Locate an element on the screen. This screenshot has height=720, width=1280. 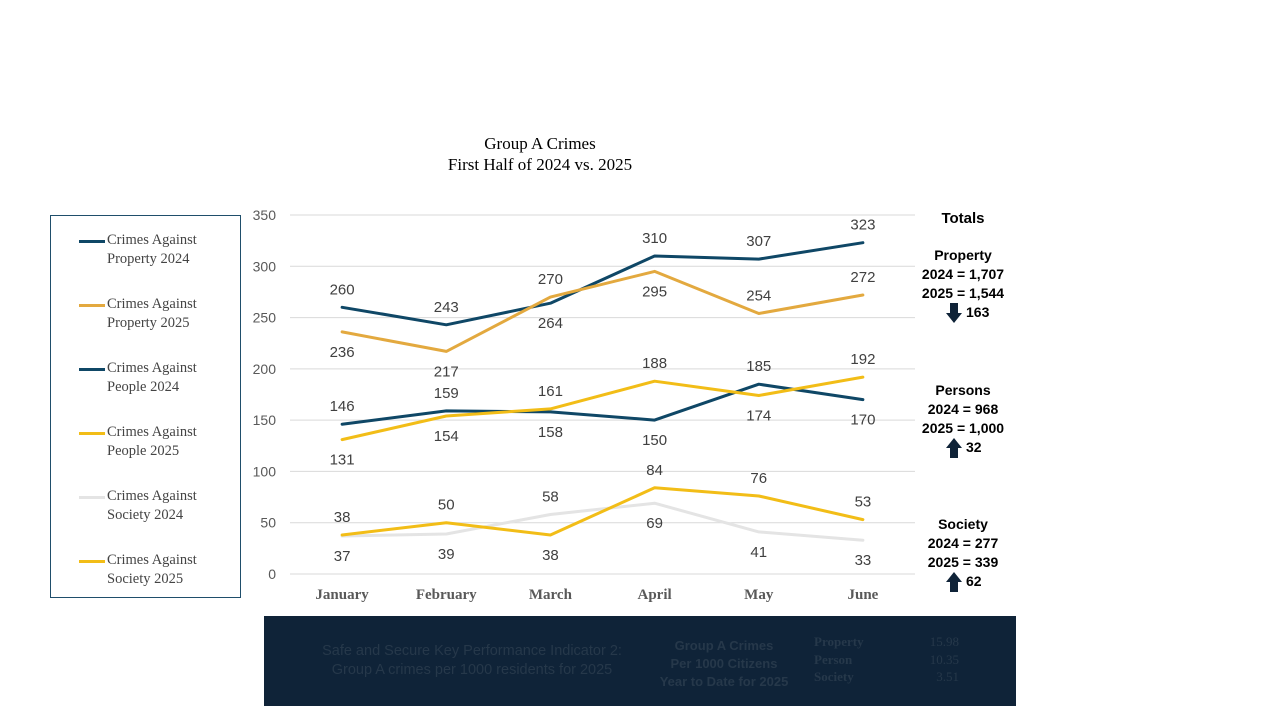
totals-persons: Persons 2024 = 968 2025 = 1,000 32 is located at coordinates (963, 419).